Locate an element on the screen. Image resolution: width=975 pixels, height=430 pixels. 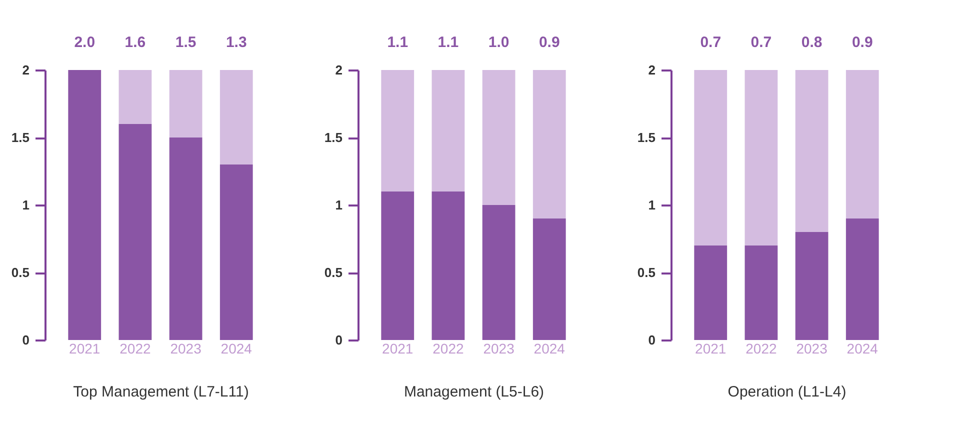
x-axis-title: Operation (L1-L4) is located at coordinates (787, 392).